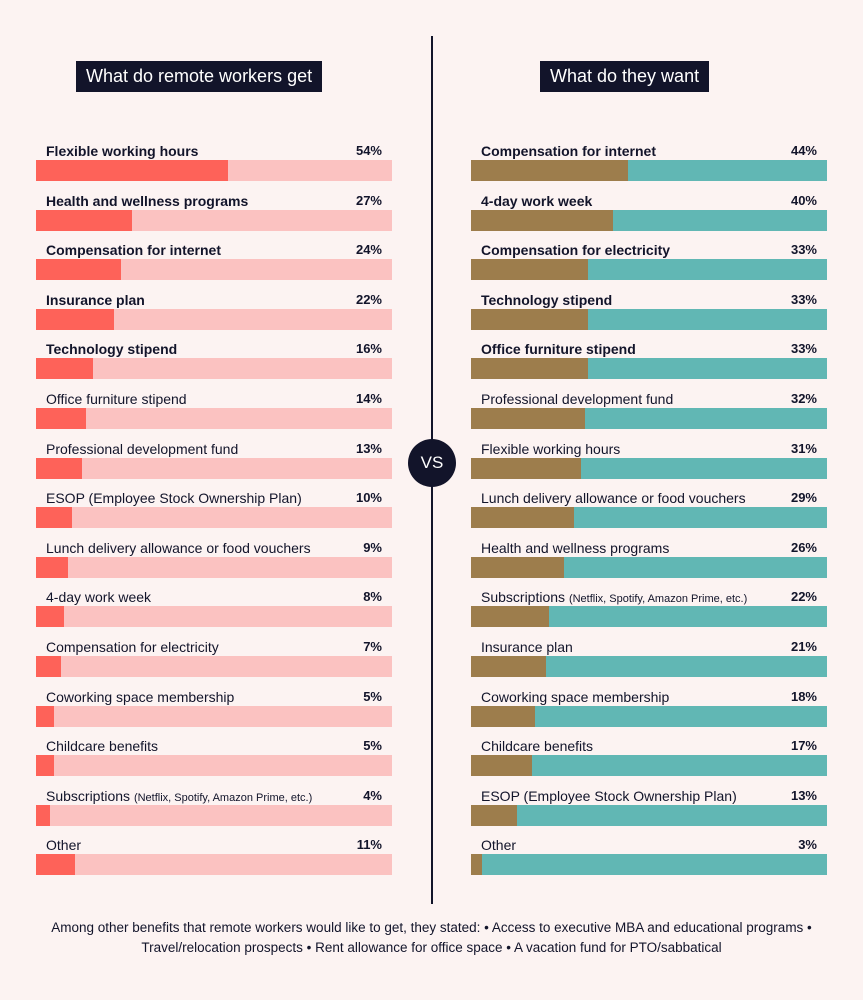 This screenshot has height=1000, width=863. Describe the element at coordinates (214, 608) in the screenshot. I see `get-row: 4-day work week 8%` at that location.